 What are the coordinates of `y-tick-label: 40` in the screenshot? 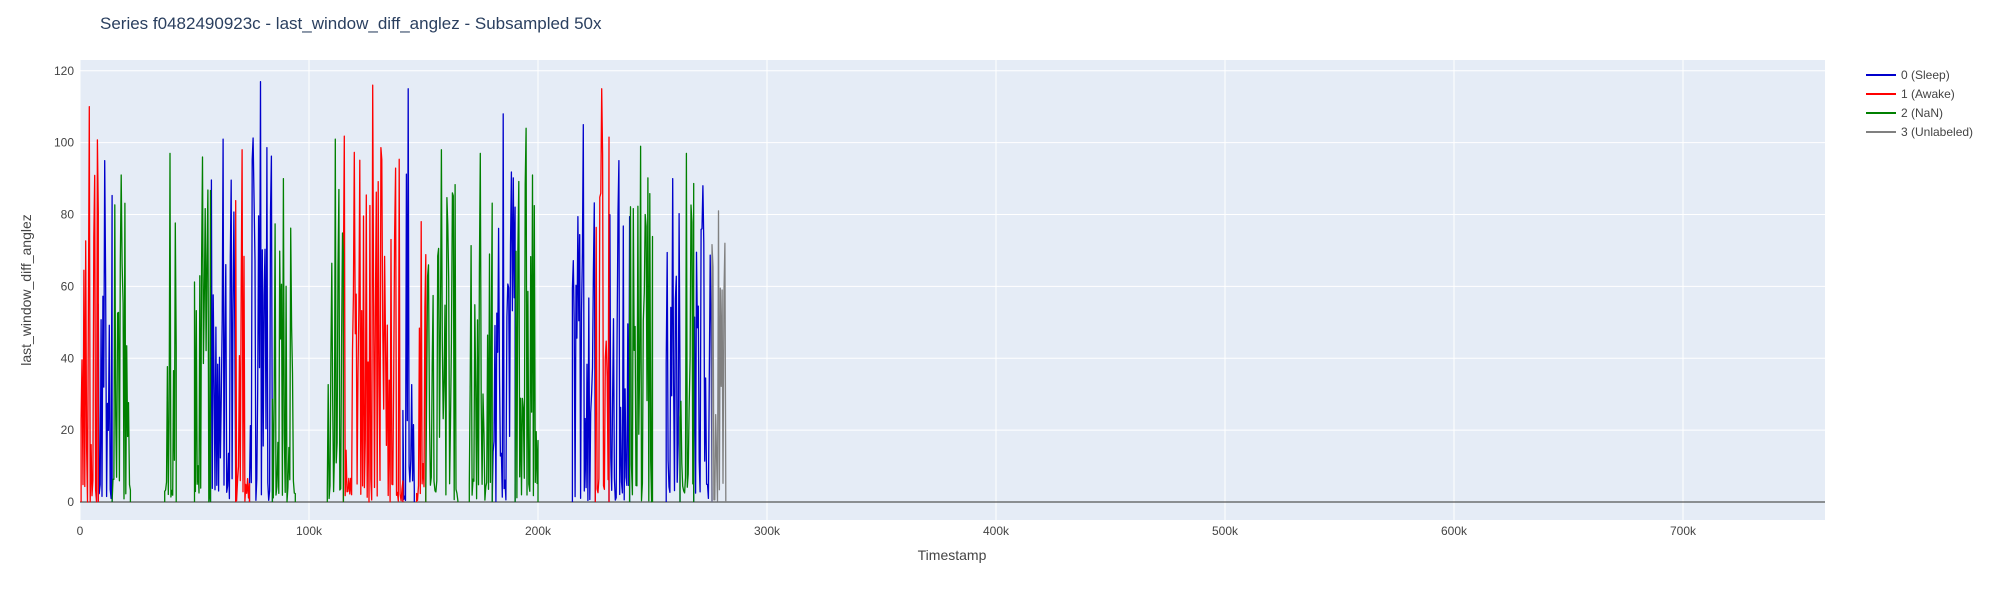 It's located at (68, 358).